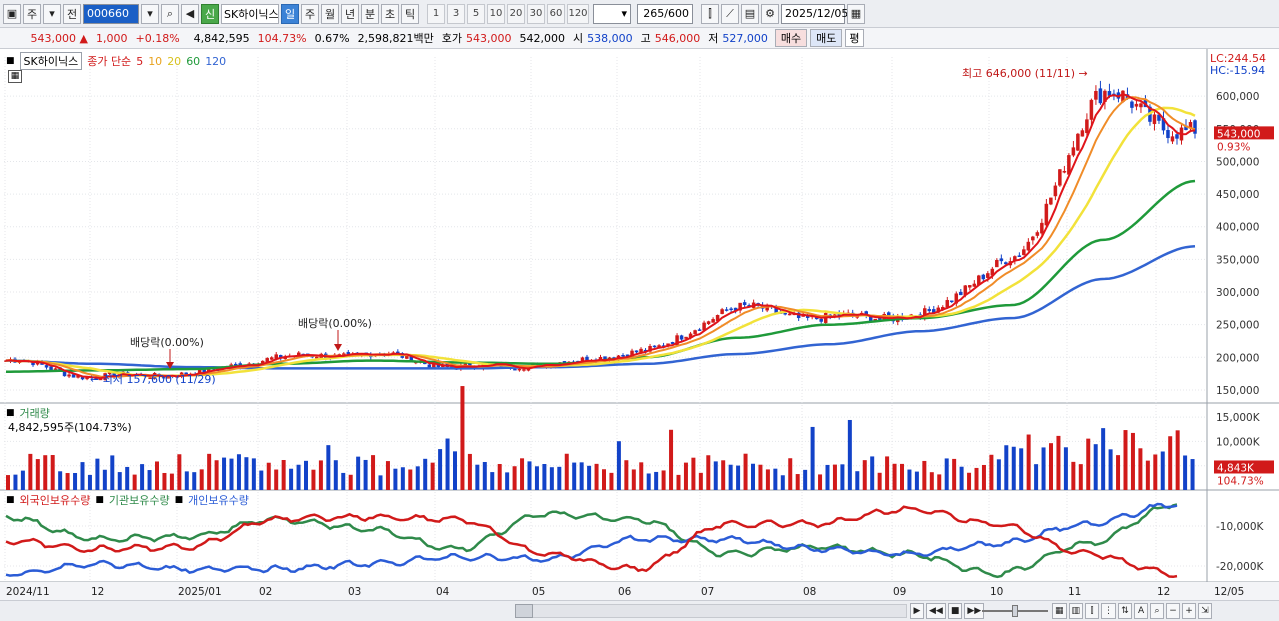 This screenshot has height=621, width=1279. What do you see at coordinates (936, 611) in the screenshot?
I see `rewind-icon: ◀◀` at bounding box center [936, 611].